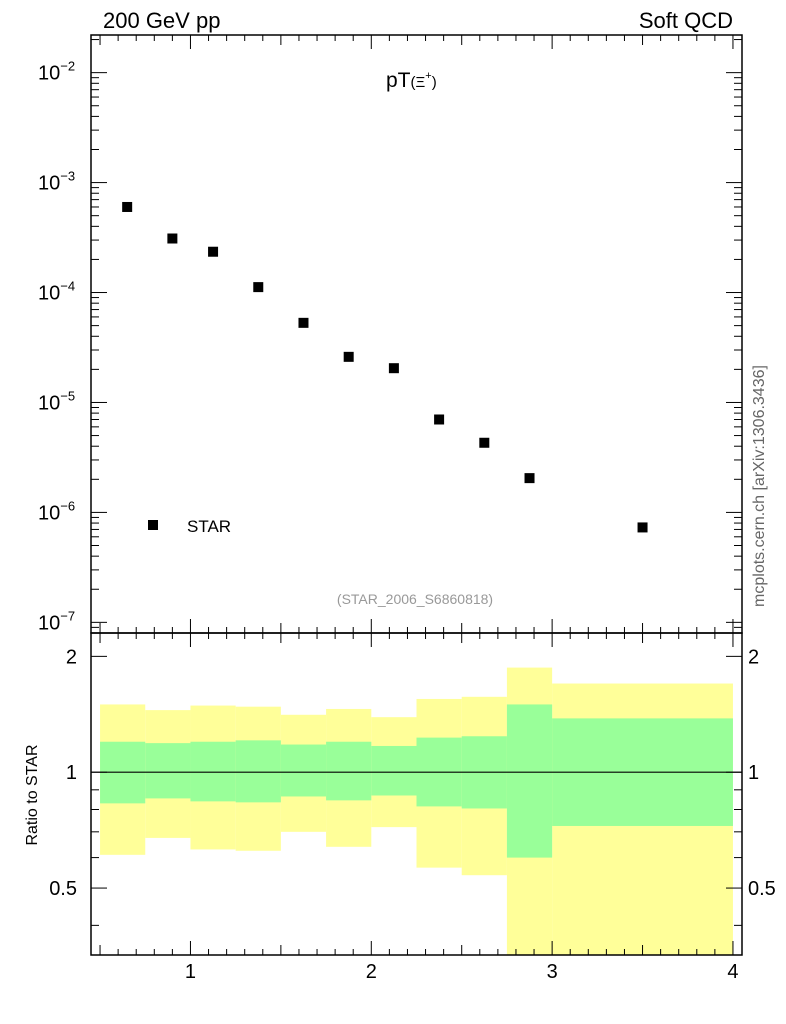 The width and height of the screenshot is (786, 1024). I want to click on ratio-y-tick-label-left-2: 2, so click(71, 657).